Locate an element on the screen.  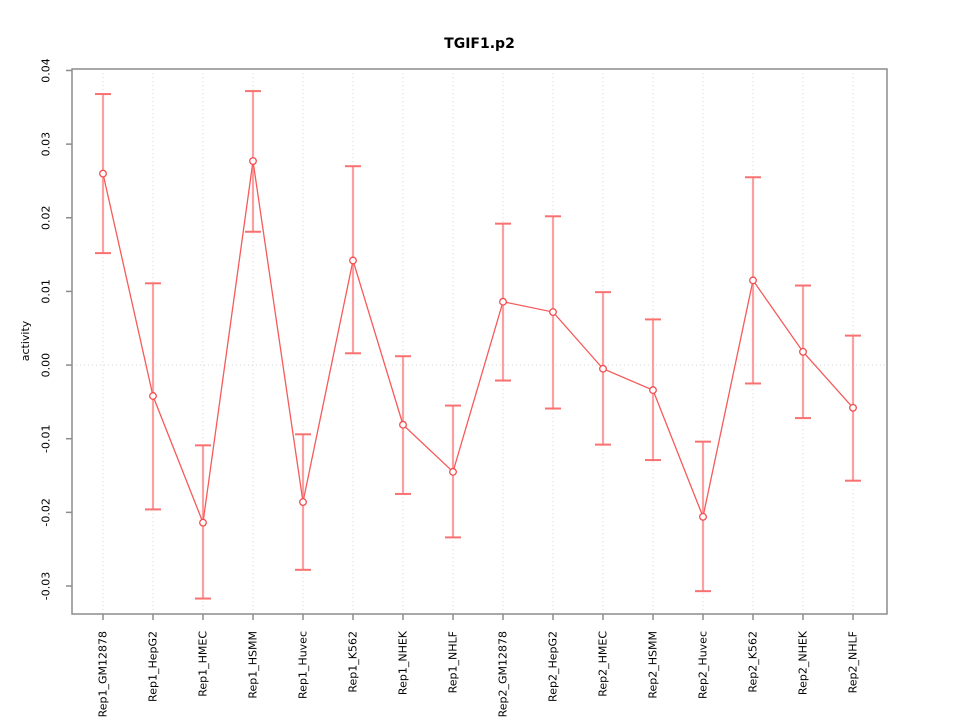
x-tick-label: Rep2_GM12878 is located at coordinates (503, 674).